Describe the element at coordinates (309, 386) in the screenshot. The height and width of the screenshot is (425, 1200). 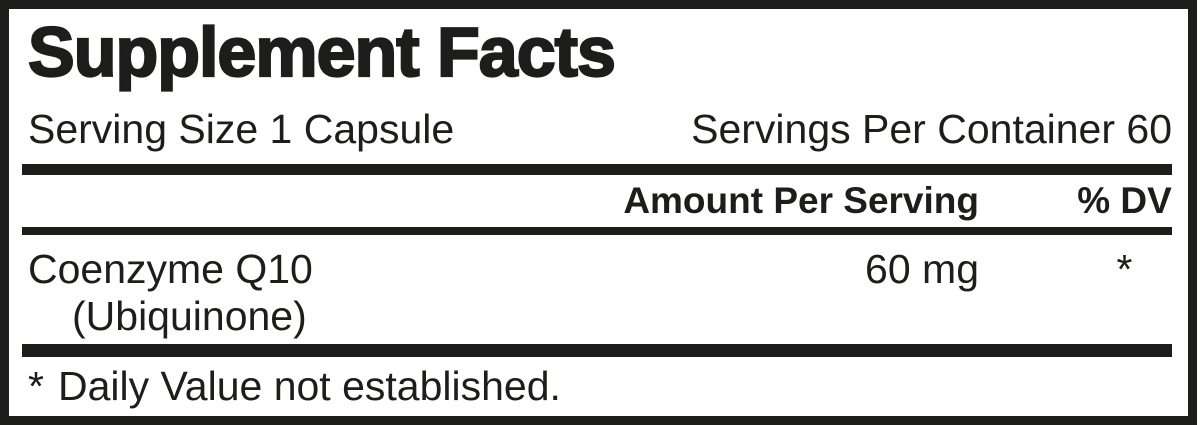
I see `footnote-text: Daily Value not established.` at that location.